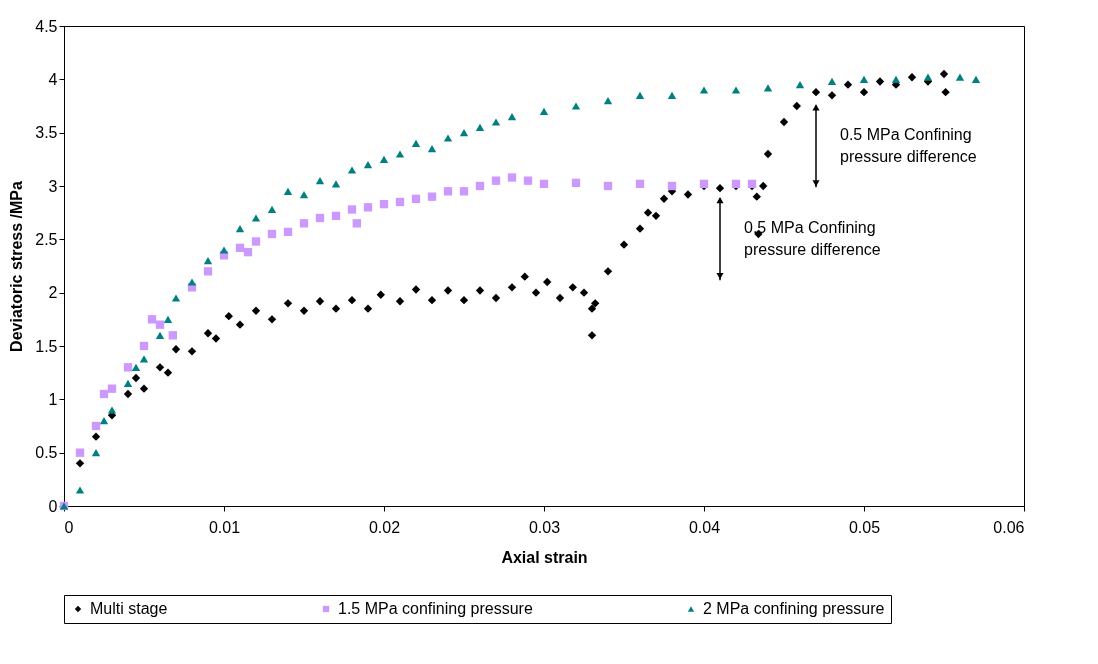 This screenshot has height=664, width=1098. I want to click on legend-label: 1.5 MPa confining pressure, so click(435, 608).